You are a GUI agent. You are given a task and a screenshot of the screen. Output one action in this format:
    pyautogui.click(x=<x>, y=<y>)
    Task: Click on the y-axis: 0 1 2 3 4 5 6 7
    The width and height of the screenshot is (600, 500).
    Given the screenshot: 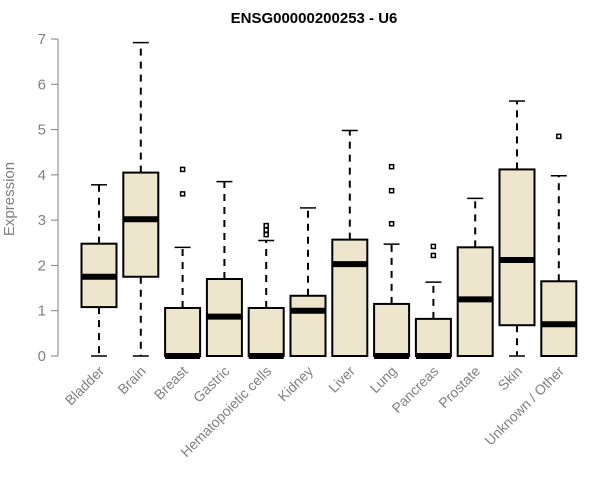 What is the action you would take?
    pyautogui.click(x=48, y=198)
    